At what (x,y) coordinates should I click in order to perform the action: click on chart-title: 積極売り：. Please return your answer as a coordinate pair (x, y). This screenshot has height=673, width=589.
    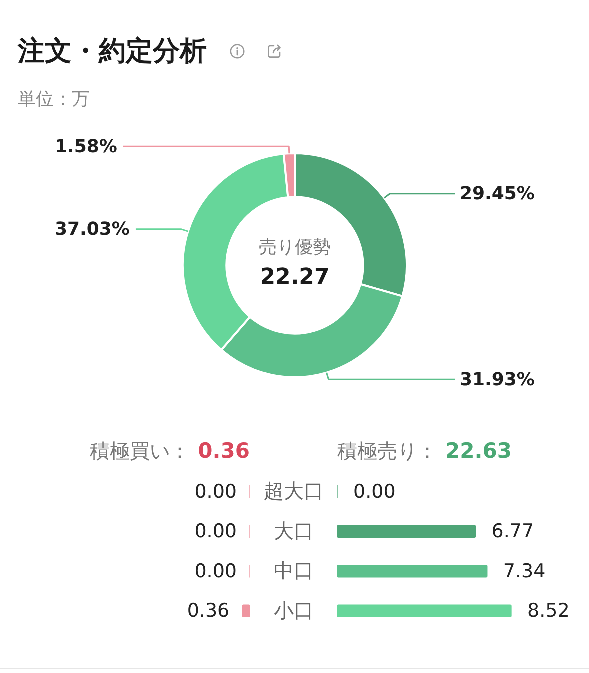
    Looking at the image, I should click on (388, 451).